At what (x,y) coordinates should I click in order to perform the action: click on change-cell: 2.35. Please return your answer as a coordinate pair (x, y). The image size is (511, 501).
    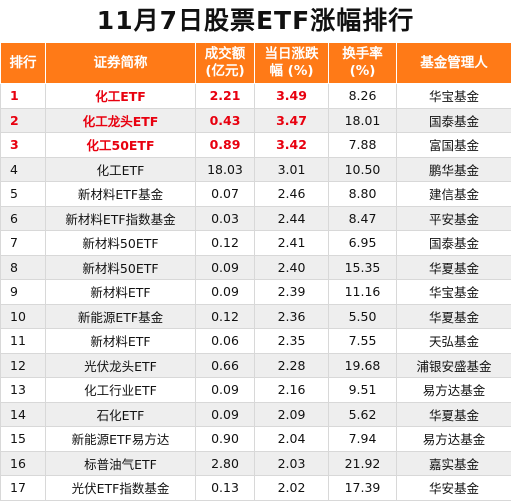
    Looking at the image, I should click on (292, 341).